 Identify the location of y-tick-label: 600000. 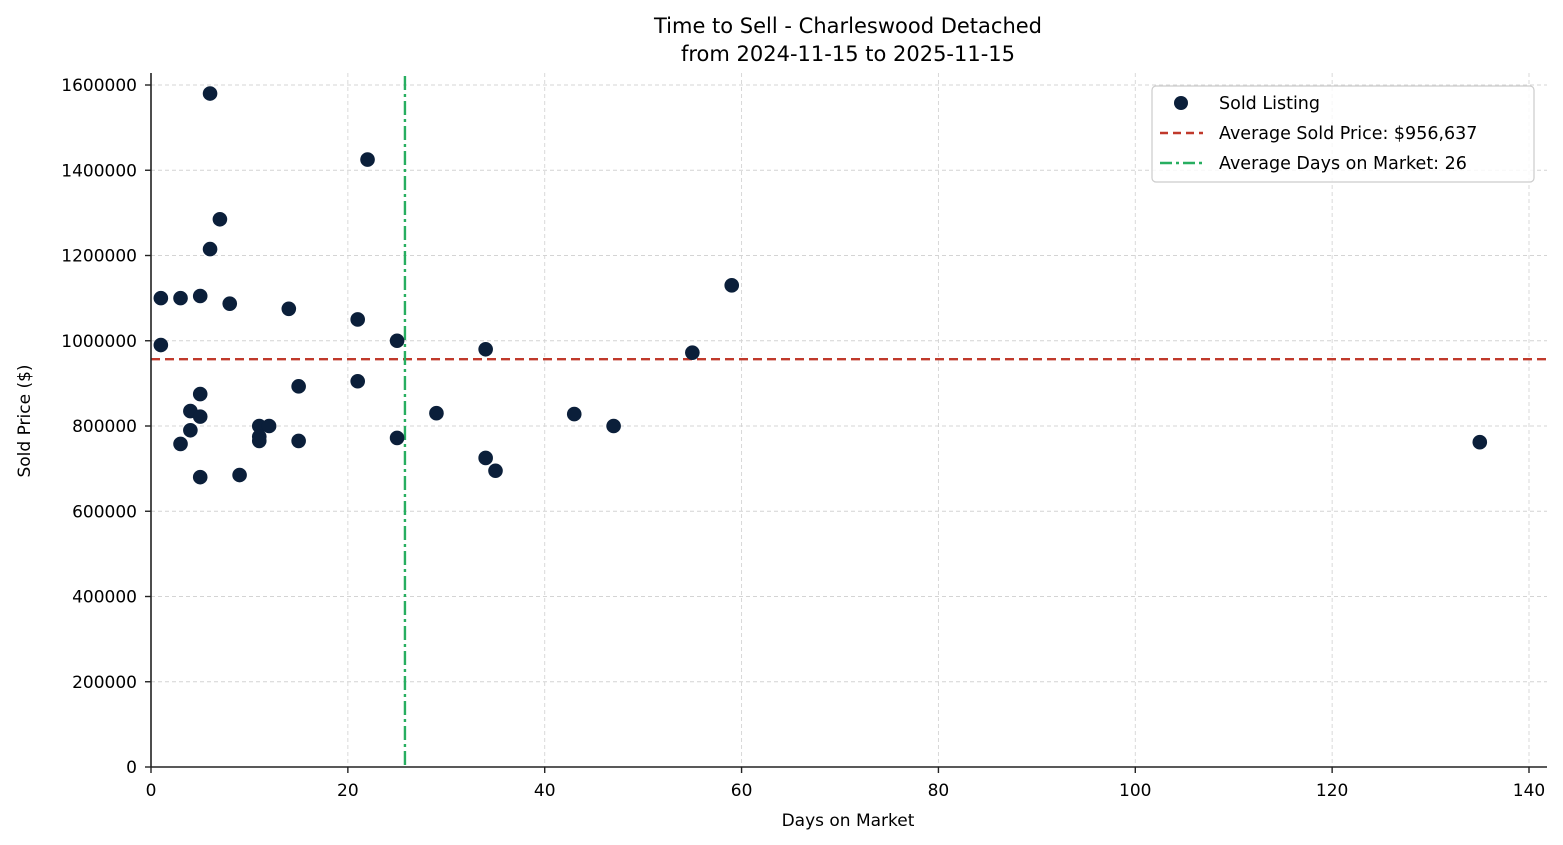
(104, 512).